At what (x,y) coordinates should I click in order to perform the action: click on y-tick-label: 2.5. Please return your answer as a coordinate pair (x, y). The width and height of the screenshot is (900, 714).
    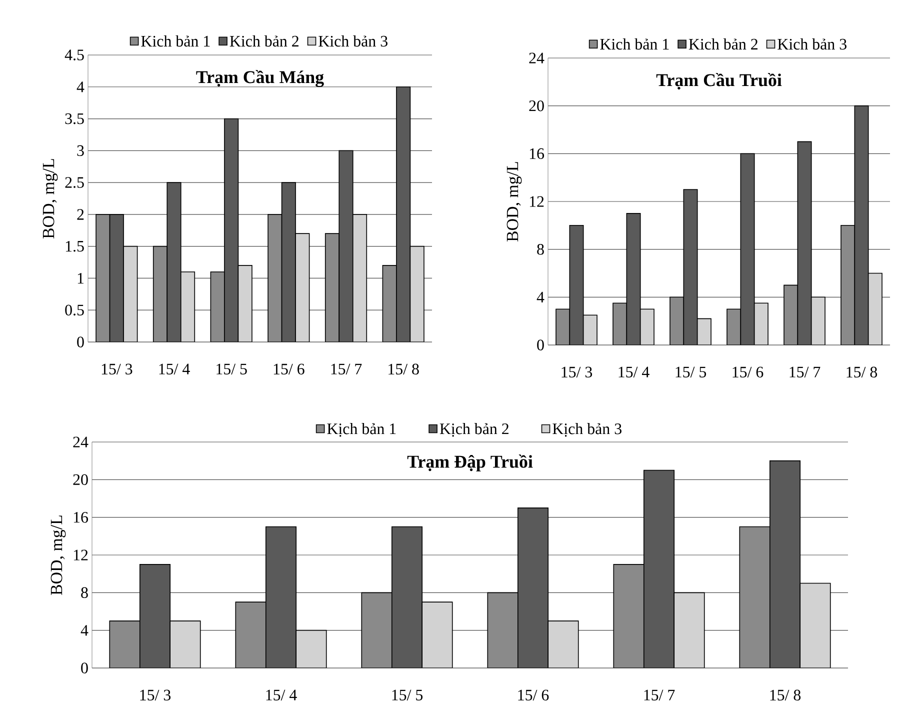
    Looking at the image, I should click on (74, 182).